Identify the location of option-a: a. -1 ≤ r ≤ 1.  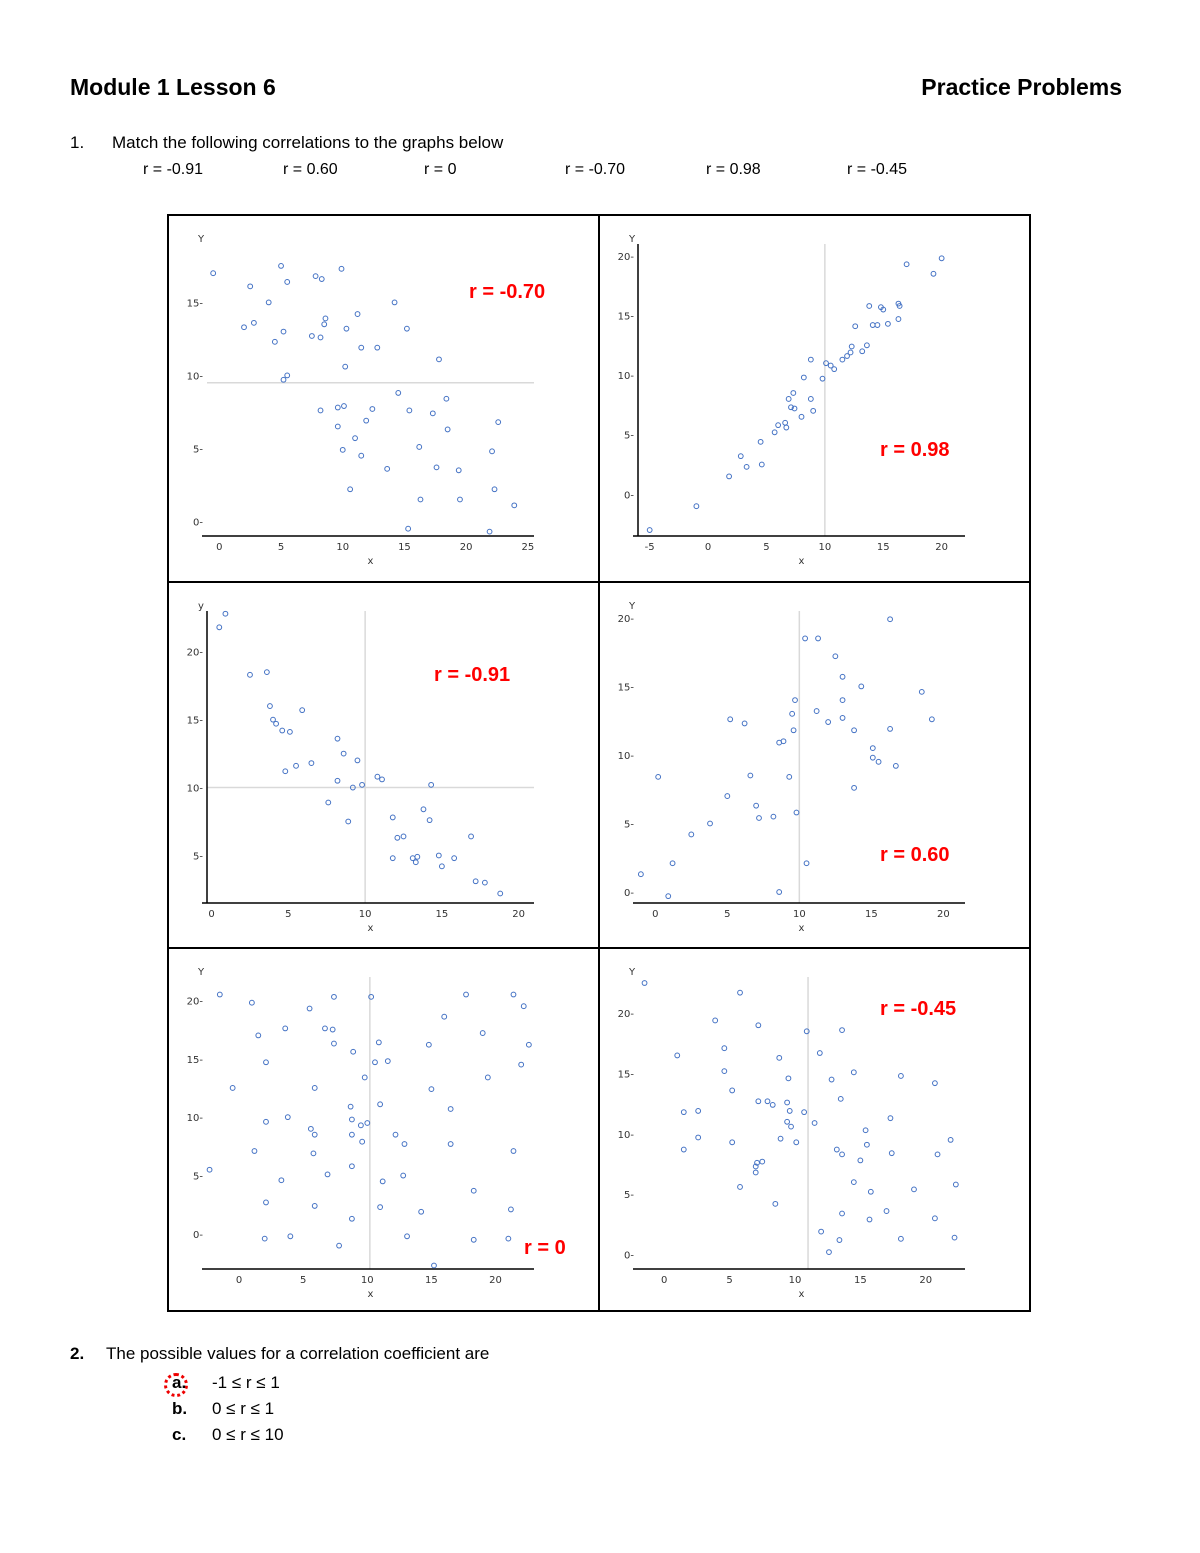
(226, 1382).